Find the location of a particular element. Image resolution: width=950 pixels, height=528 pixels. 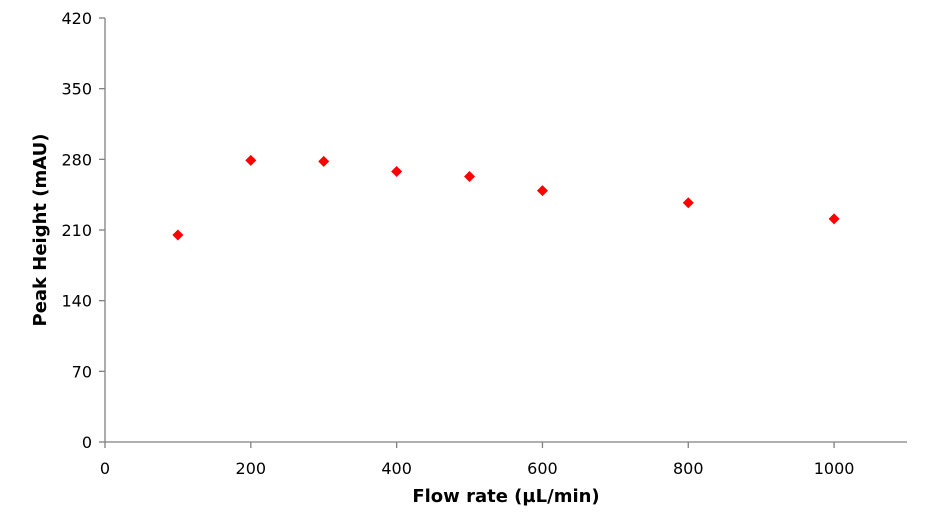

x-axis-title: Flow rate (µL/min) is located at coordinates (505, 496).